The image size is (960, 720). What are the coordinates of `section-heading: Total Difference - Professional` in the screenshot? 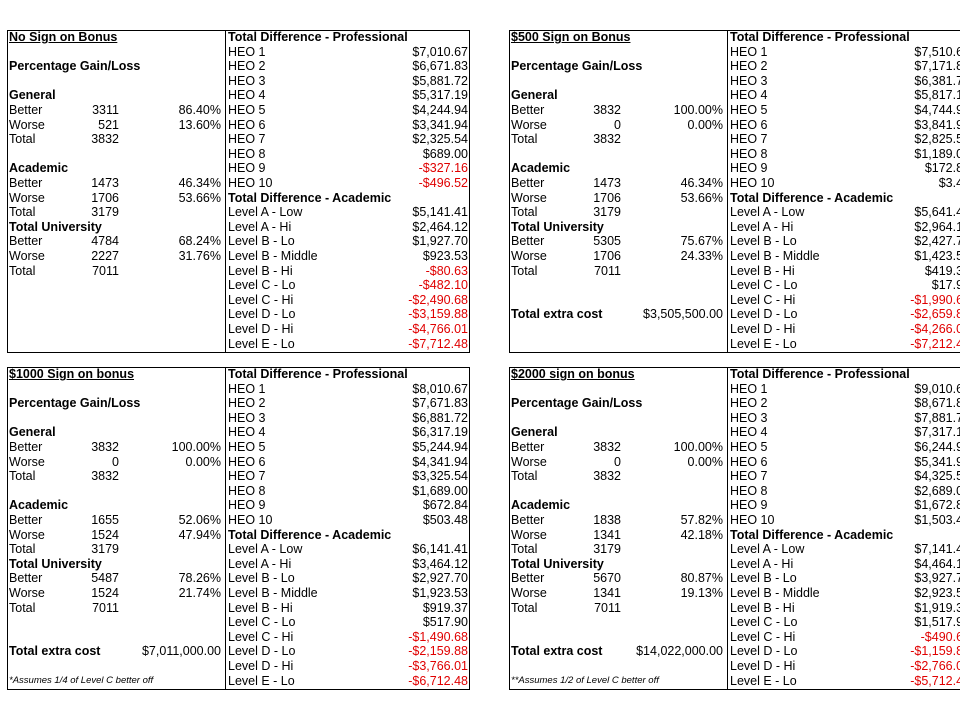 It's located at (820, 37).